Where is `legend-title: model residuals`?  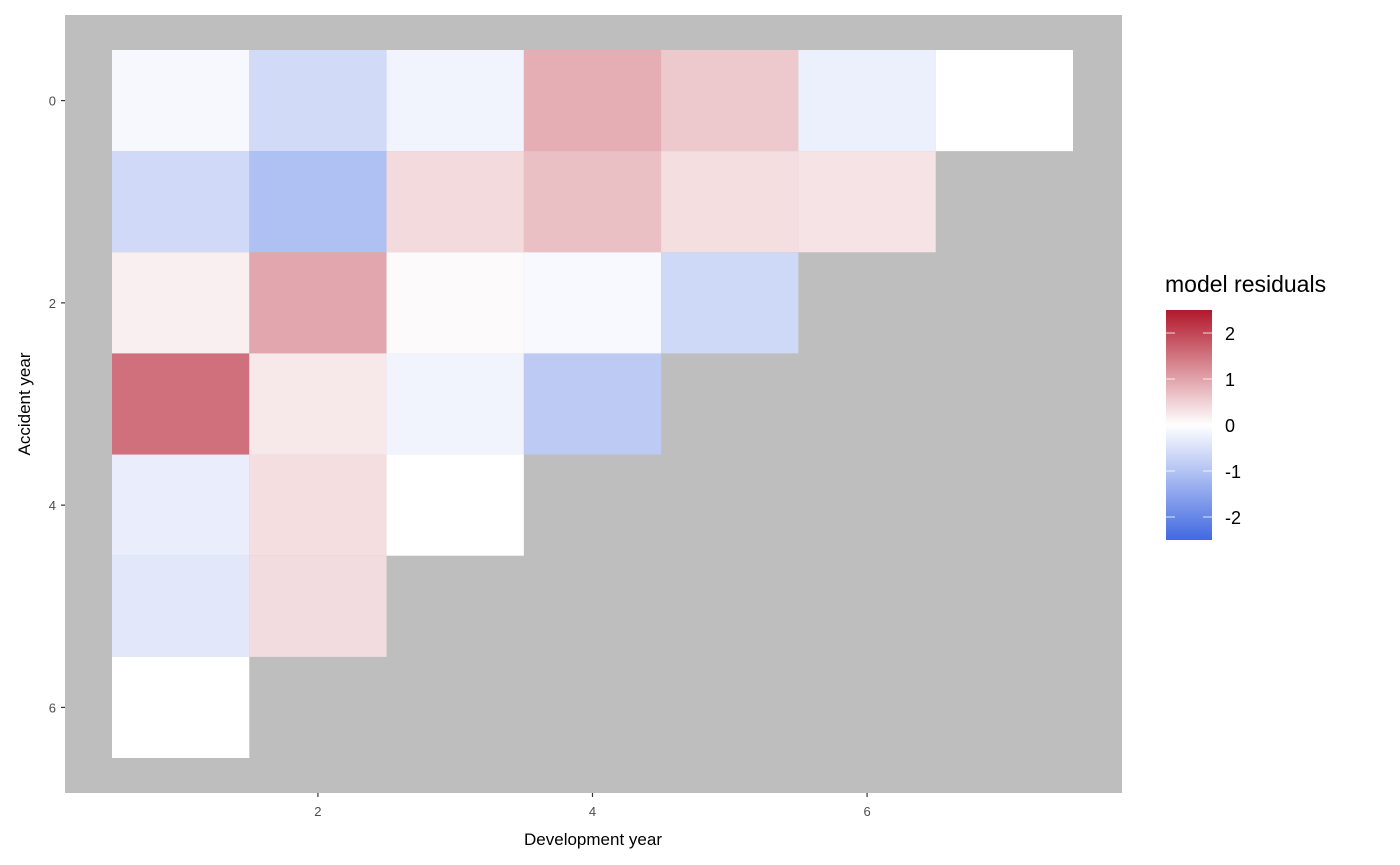
legend-title: model residuals is located at coordinates (1245, 284).